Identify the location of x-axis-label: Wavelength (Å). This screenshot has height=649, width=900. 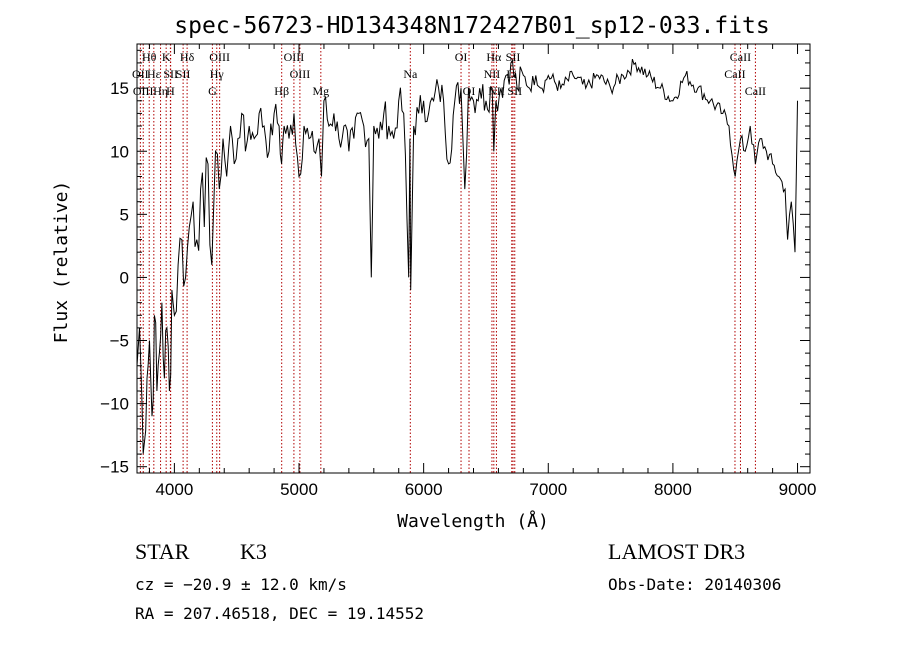
(473, 521).